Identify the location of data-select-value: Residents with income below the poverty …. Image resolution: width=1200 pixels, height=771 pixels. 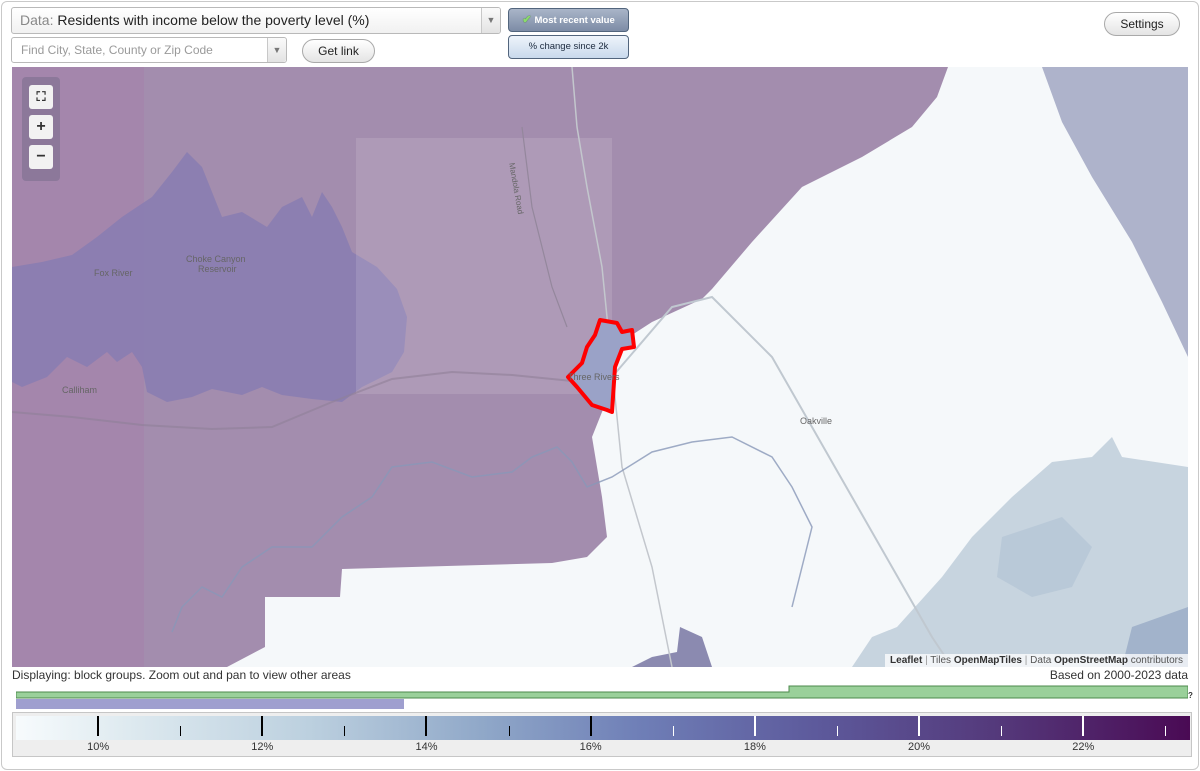
(213, 20).